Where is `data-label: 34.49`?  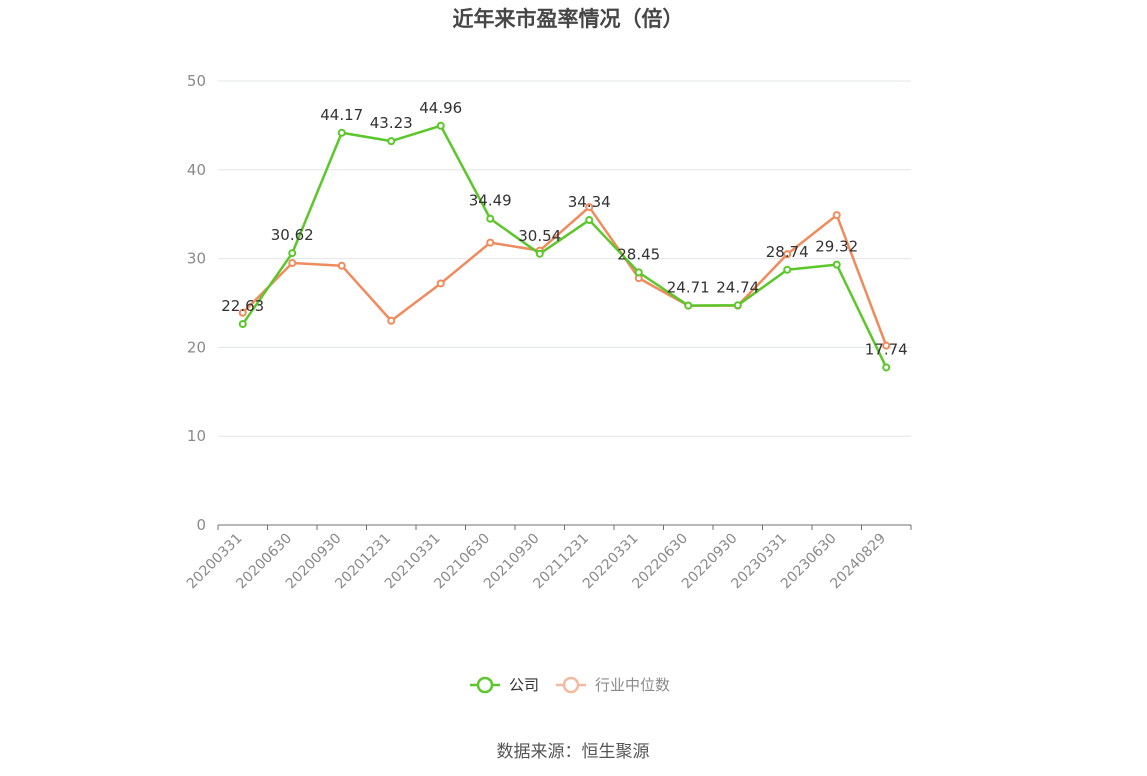 data-label: 34.49 is located at coordinates (490, 201).